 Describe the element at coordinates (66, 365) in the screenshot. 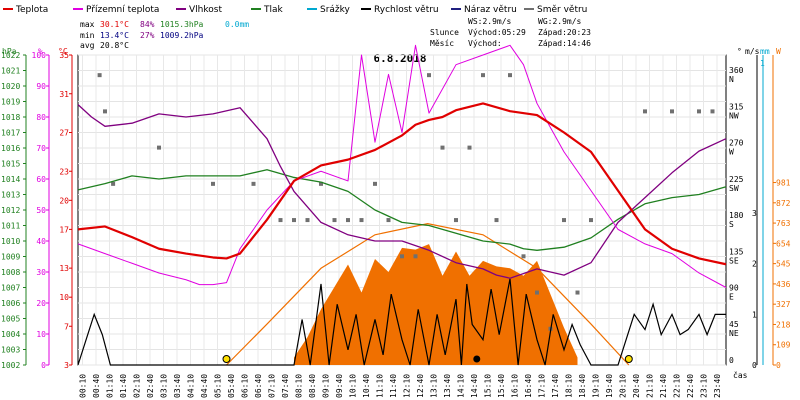

I see `temperature-tick-label: 3` at that location.